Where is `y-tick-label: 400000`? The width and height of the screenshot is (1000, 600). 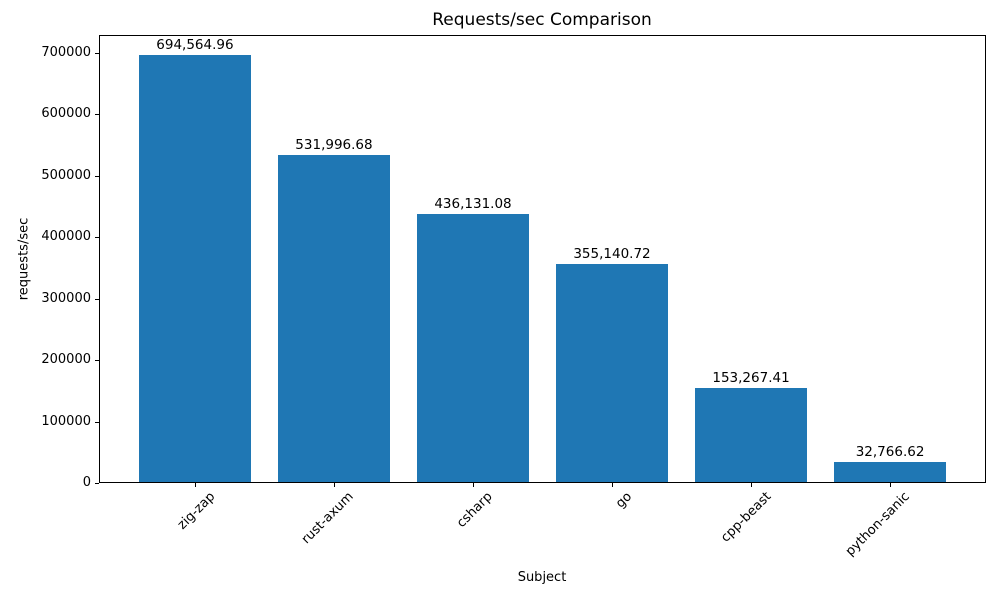 y-tick-label: 400000 is located at coordinates (66, 237).